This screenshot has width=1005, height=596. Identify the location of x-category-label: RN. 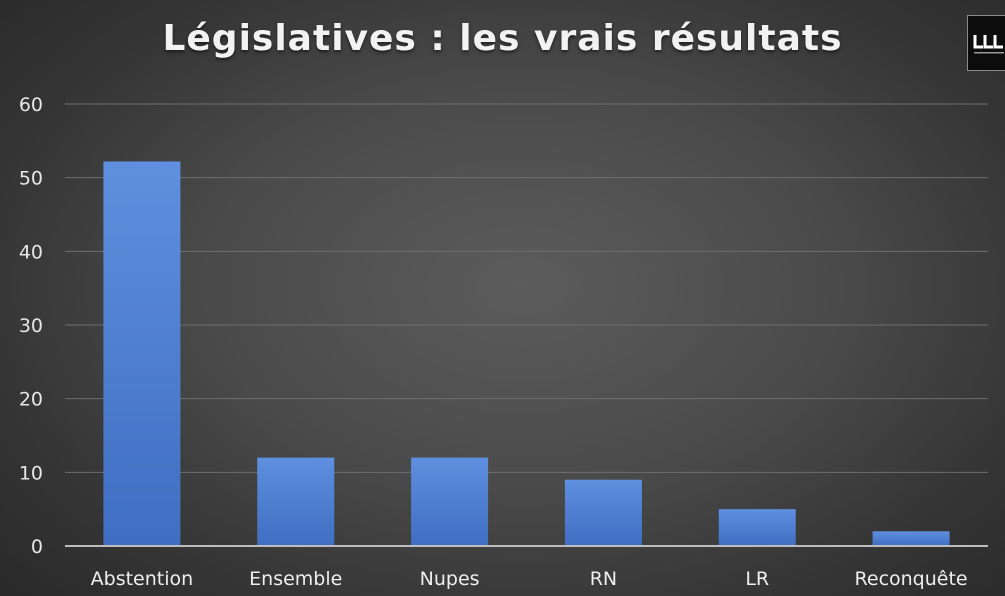
(603, 579).